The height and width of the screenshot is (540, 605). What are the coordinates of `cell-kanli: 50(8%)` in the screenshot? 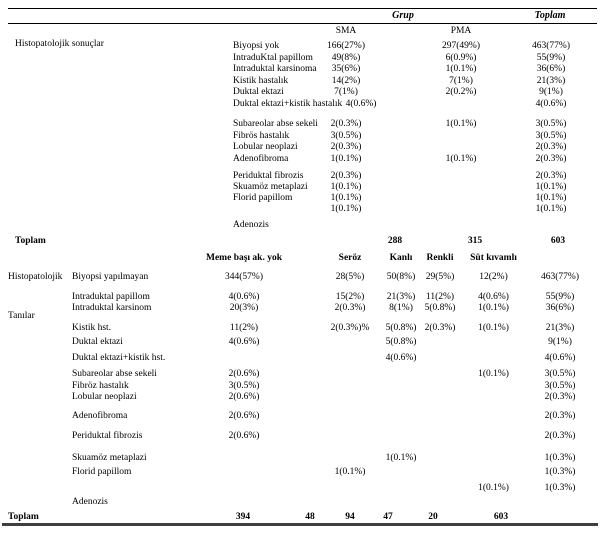 It's located at (401, 277).